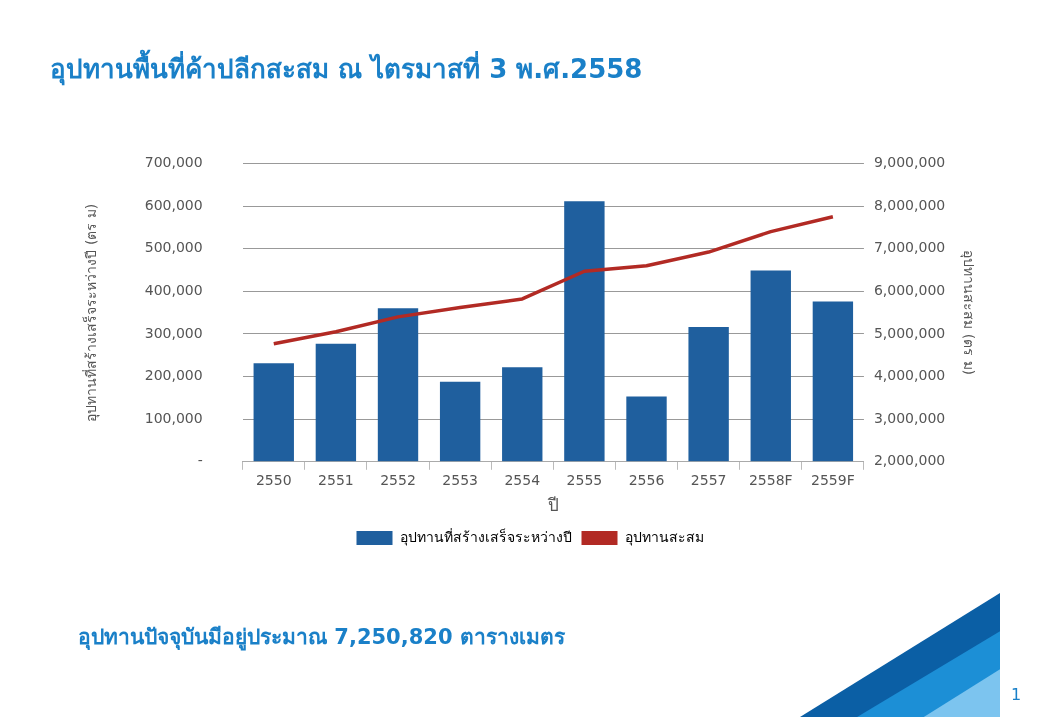 This screenshot has height=720, width=1040. Describe the element at coordinates (173, 247) in the screenshot. I see `y-tick-label: 500,000` at that location.